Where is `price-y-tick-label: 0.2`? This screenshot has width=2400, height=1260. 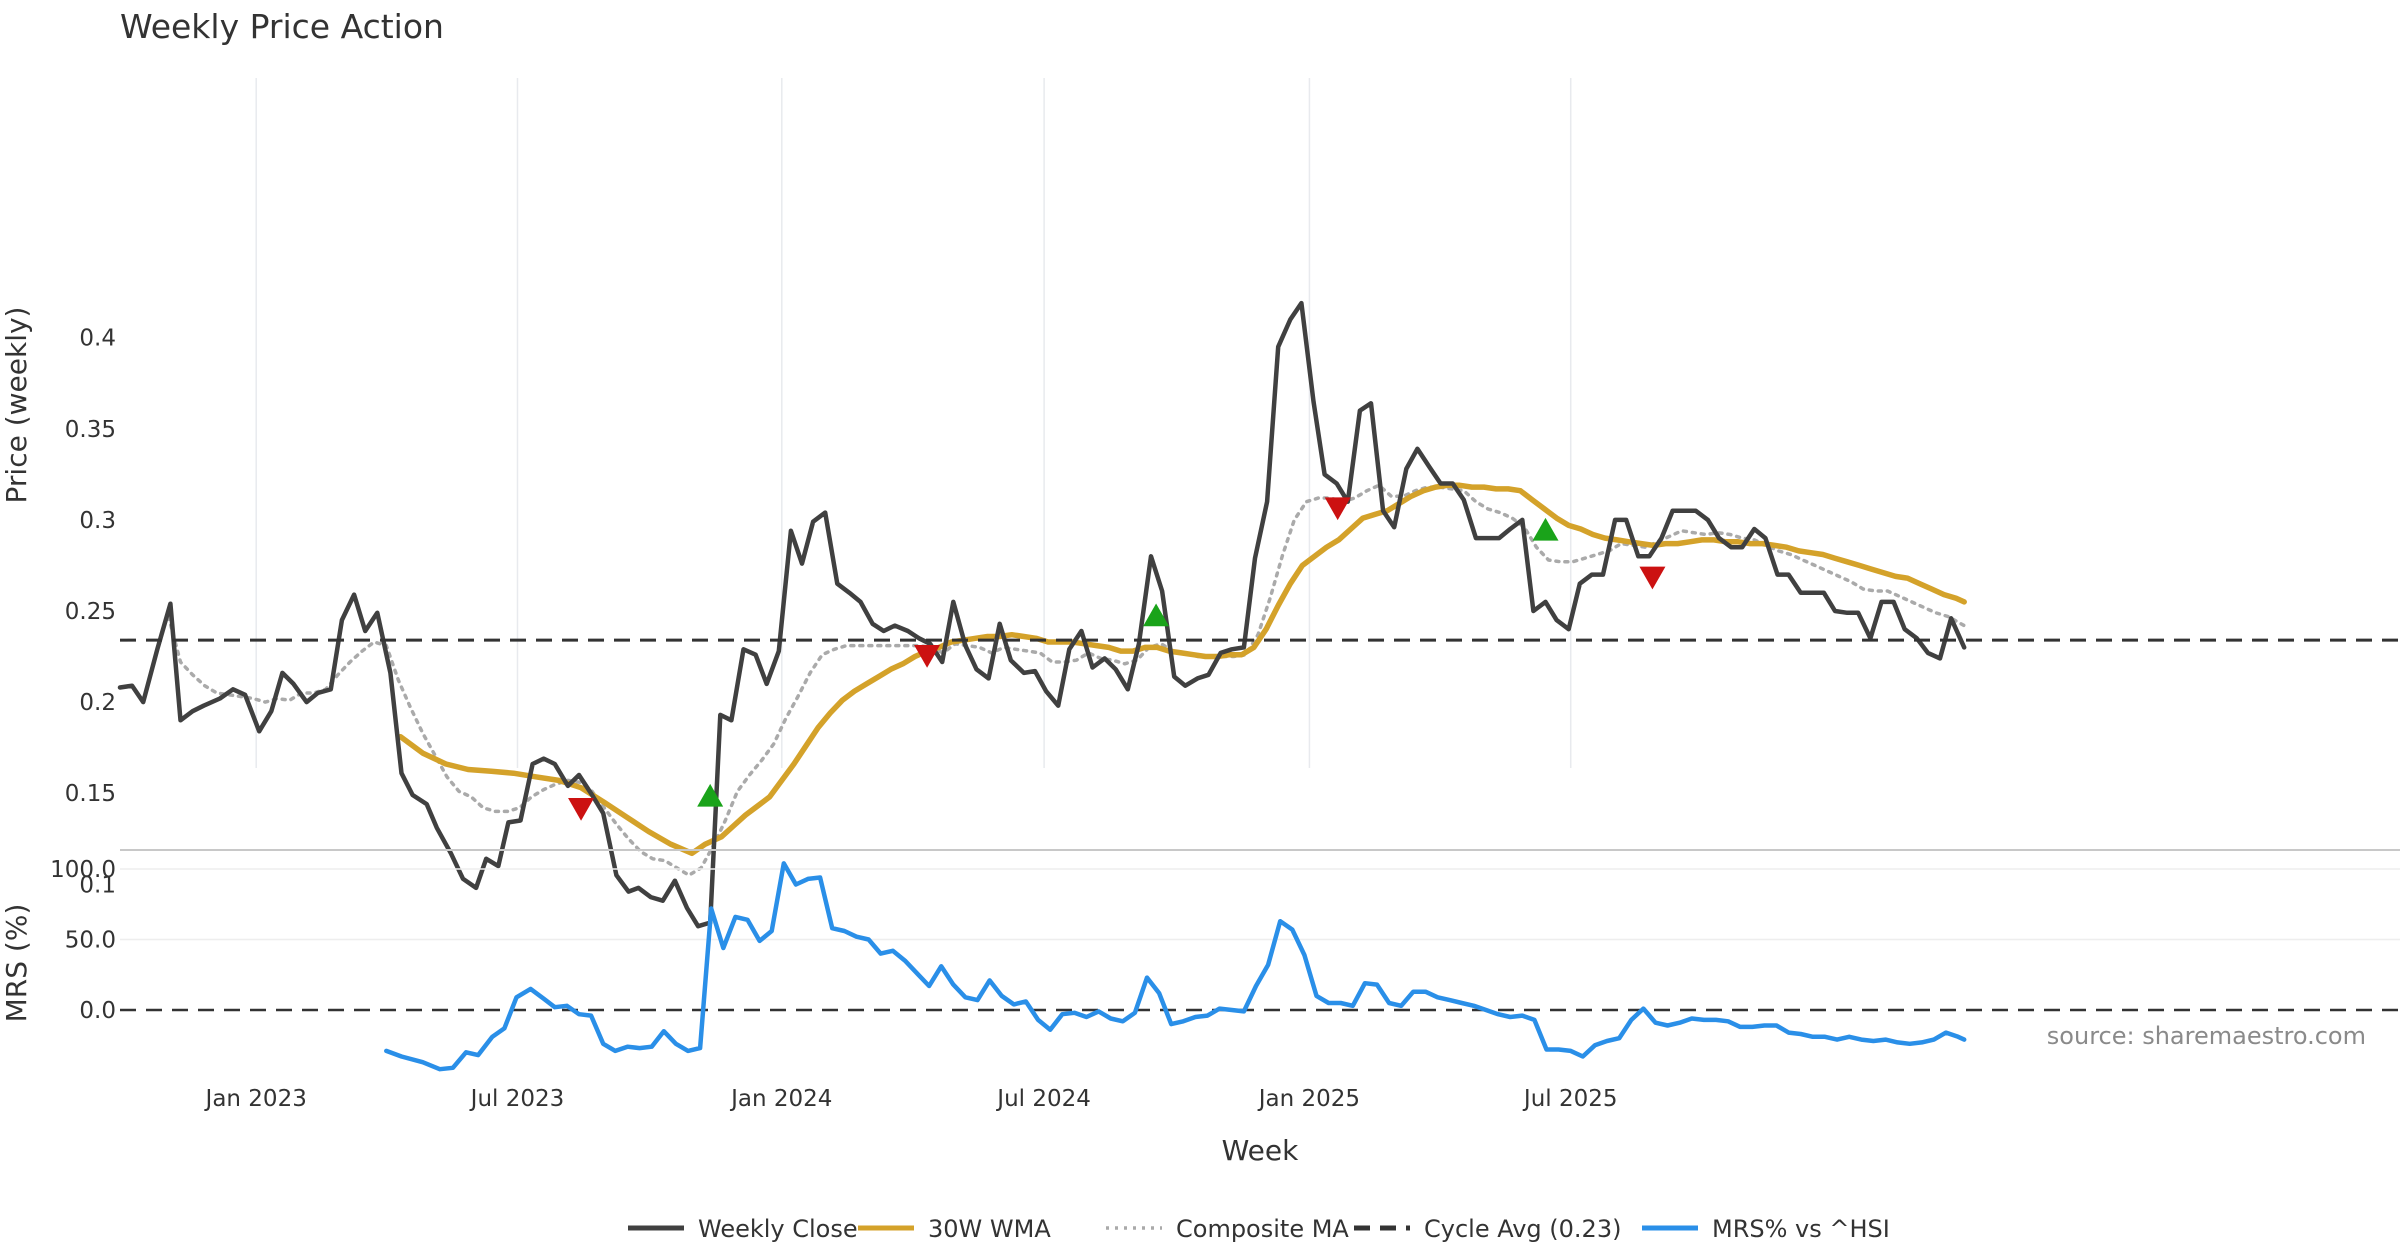
price-y-tick-label: 0.2 is located at coordinates (97, 703).